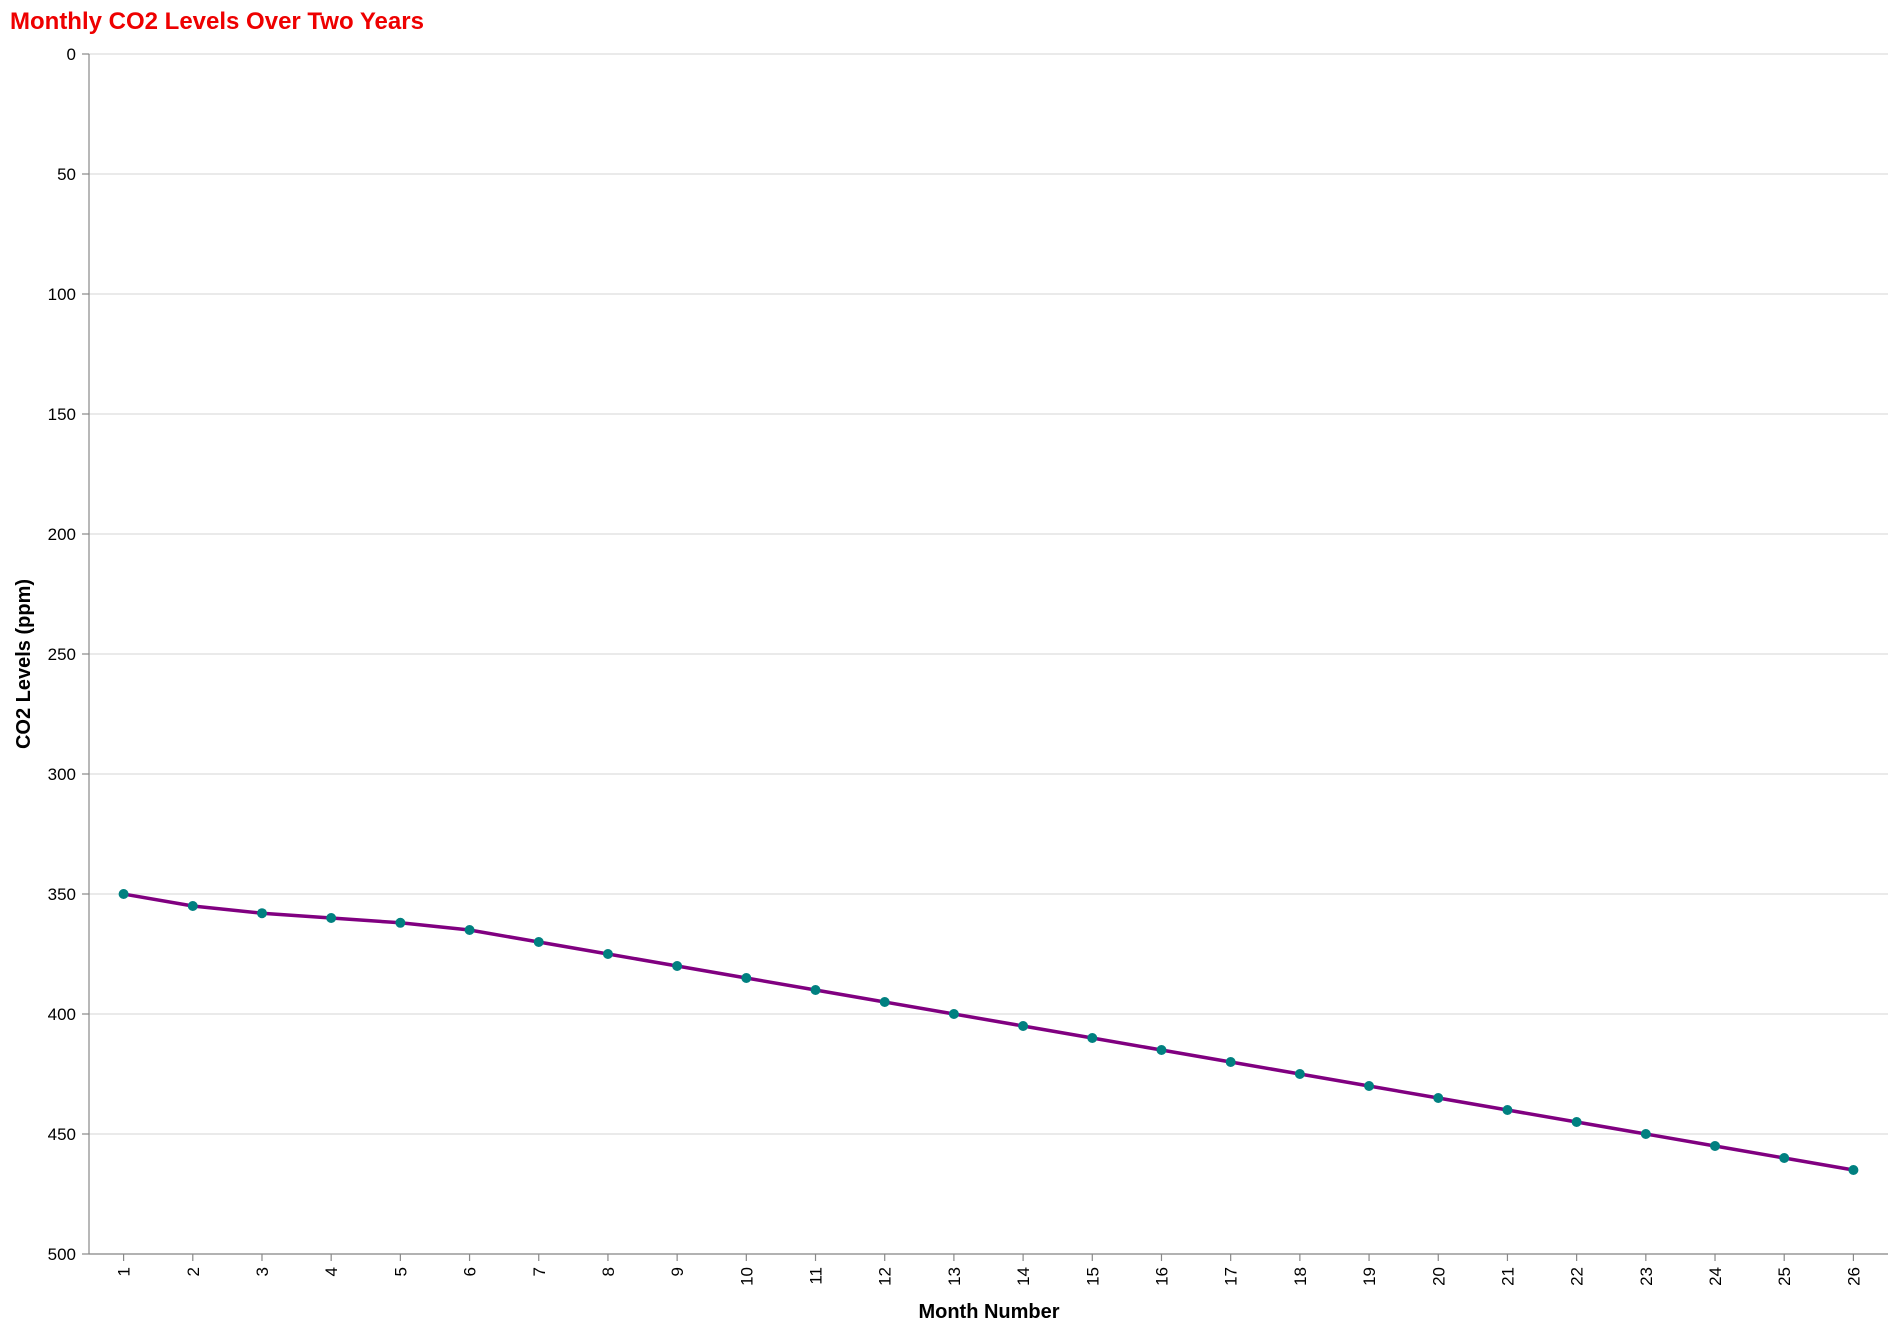  Describe the element at coordinates (217, 21) in the screenshot. I see `chart-title: Monthly CO2 Levels Over Two Years` at that location.